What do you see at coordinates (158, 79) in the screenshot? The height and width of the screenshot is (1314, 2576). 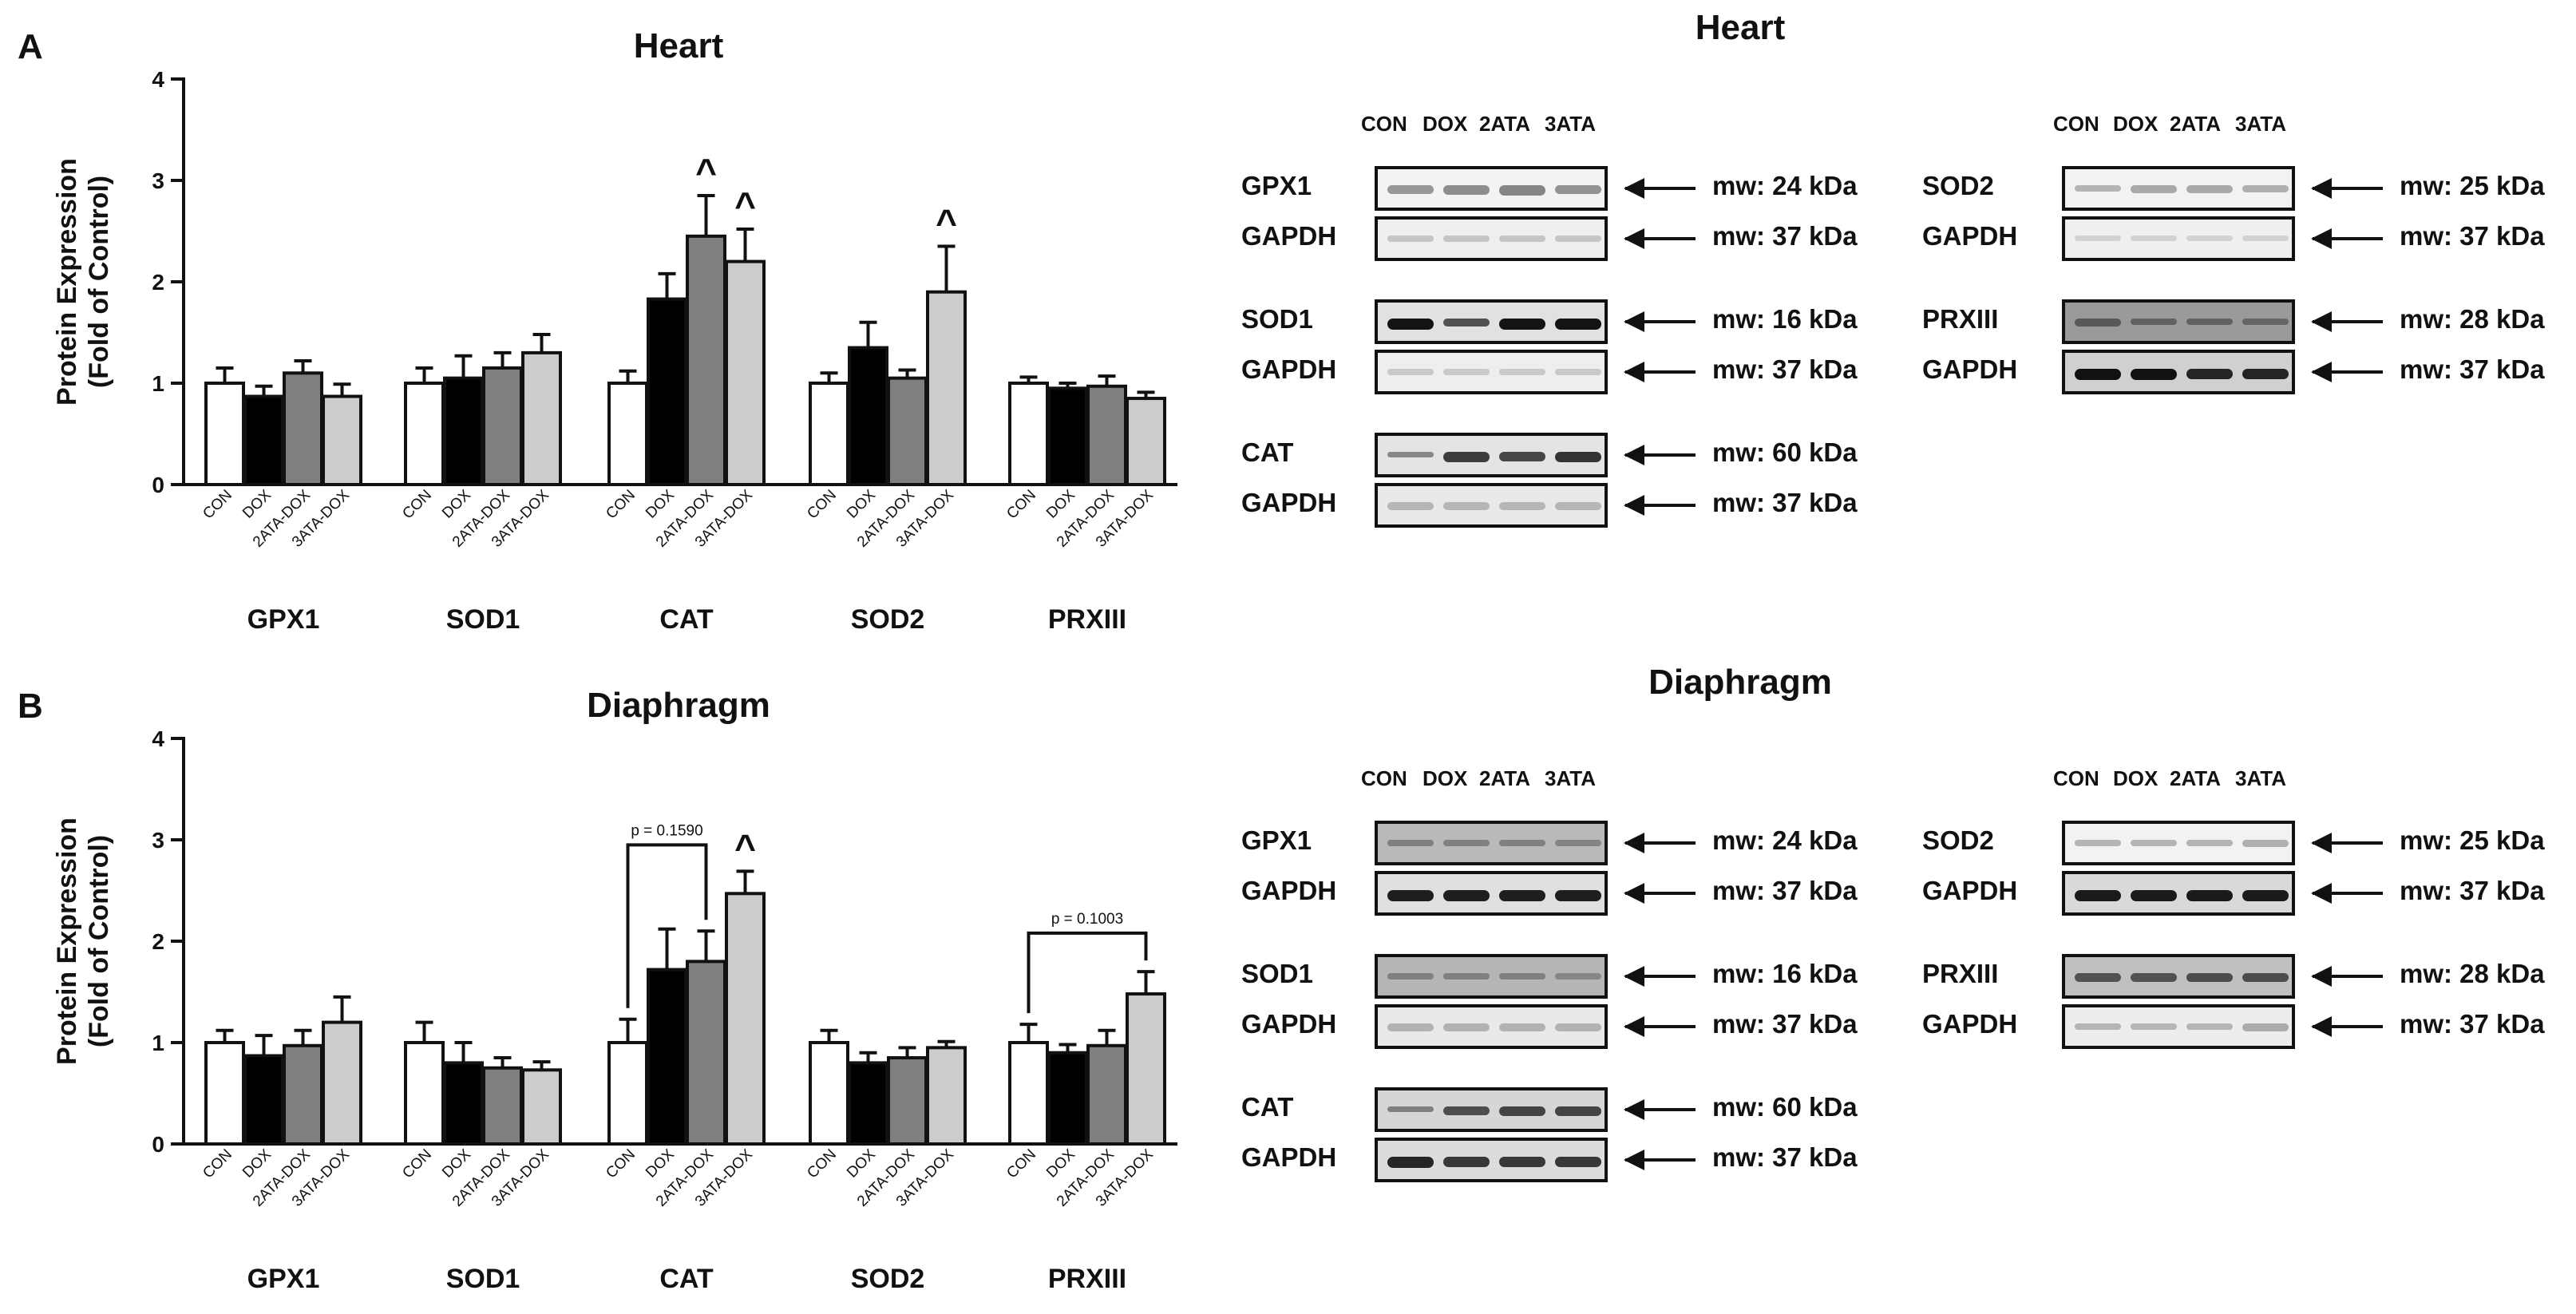 I see `y-tick-label: 4` at bounding box center [158, 79].